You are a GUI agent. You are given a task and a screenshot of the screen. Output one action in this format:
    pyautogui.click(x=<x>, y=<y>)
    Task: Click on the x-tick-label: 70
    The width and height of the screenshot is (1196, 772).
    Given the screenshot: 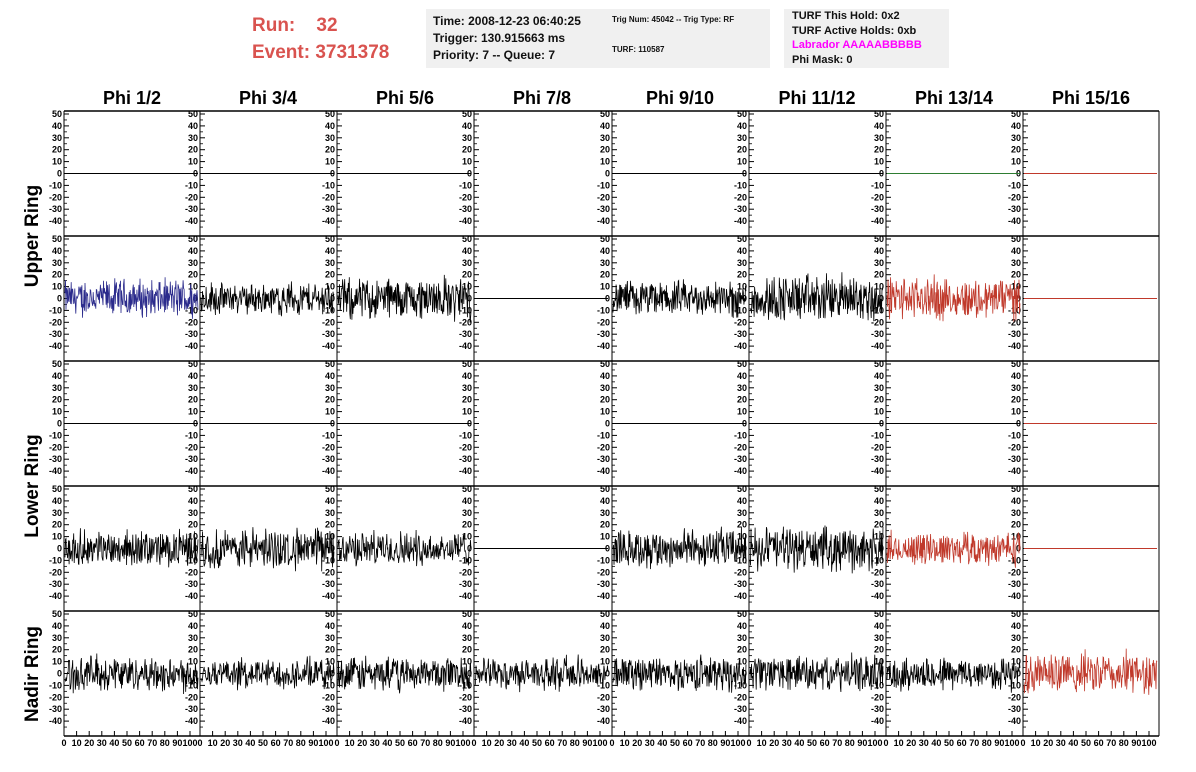 What is the action you would take?
    pyautogui.click(x=1111, y=743)
    